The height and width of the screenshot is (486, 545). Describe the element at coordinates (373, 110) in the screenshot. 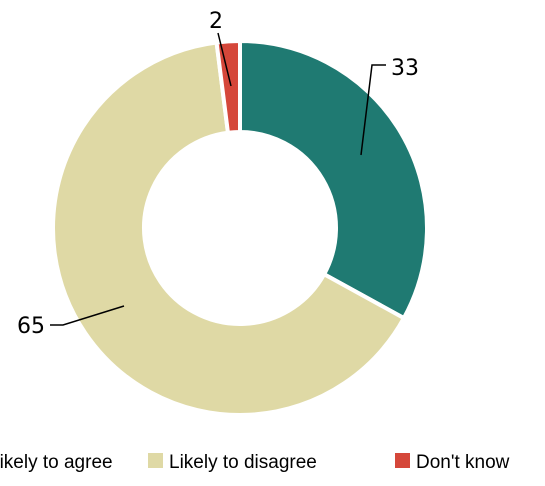

I see `leader-line-likely-to-agree` at that location.